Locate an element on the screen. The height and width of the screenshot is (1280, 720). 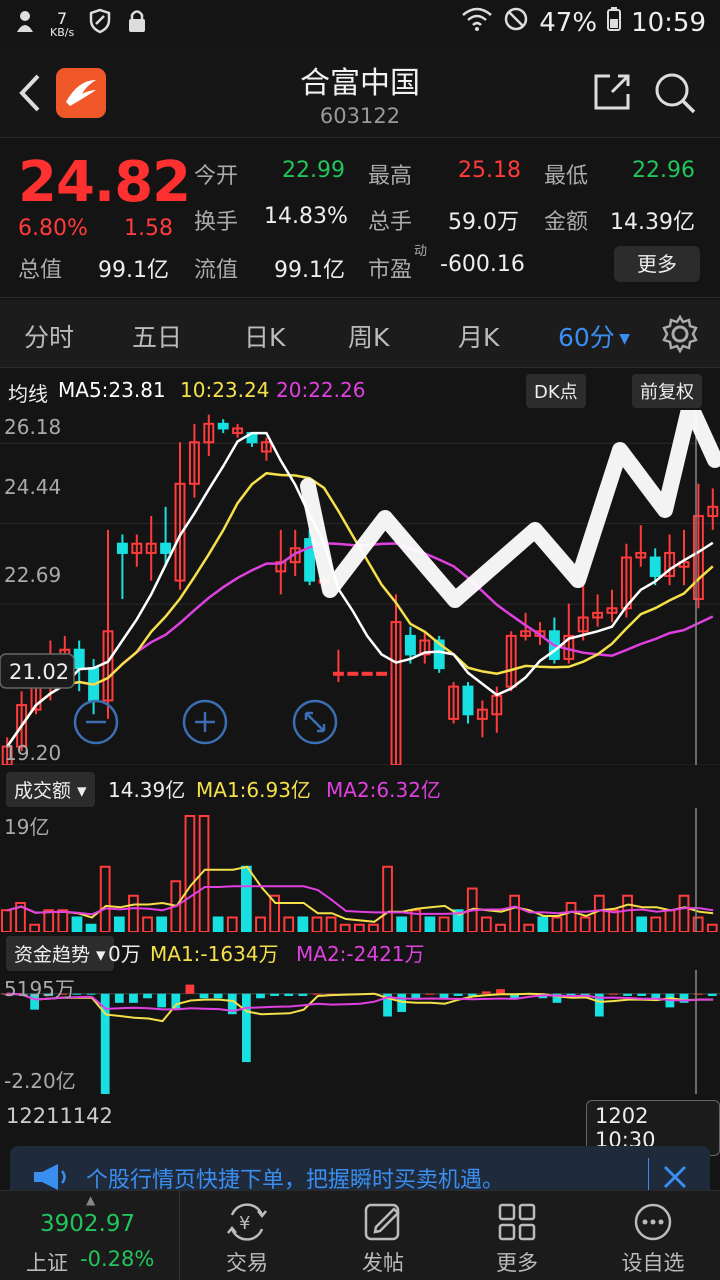
fund-selector: 资金趋势 ▾ is located at coordinates (60, 953).